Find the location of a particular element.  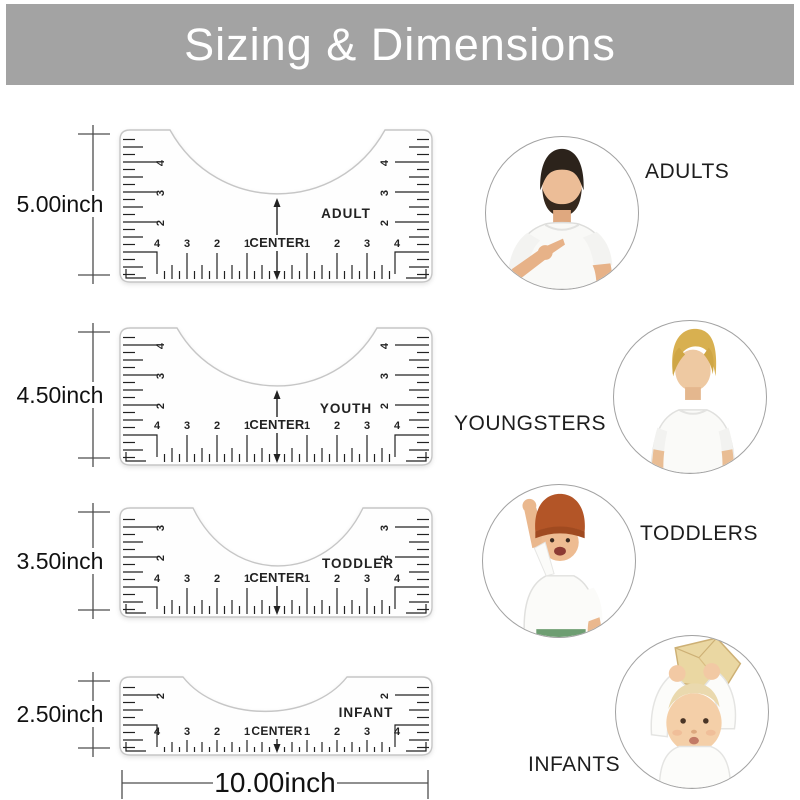

svg-text: INFANT is located at coordinates (366, 712).